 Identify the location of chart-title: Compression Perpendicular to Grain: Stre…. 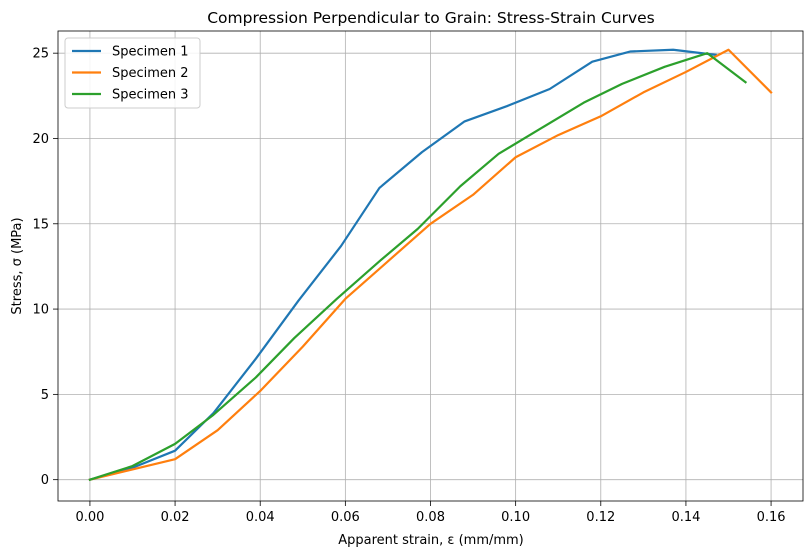
(431, 18).